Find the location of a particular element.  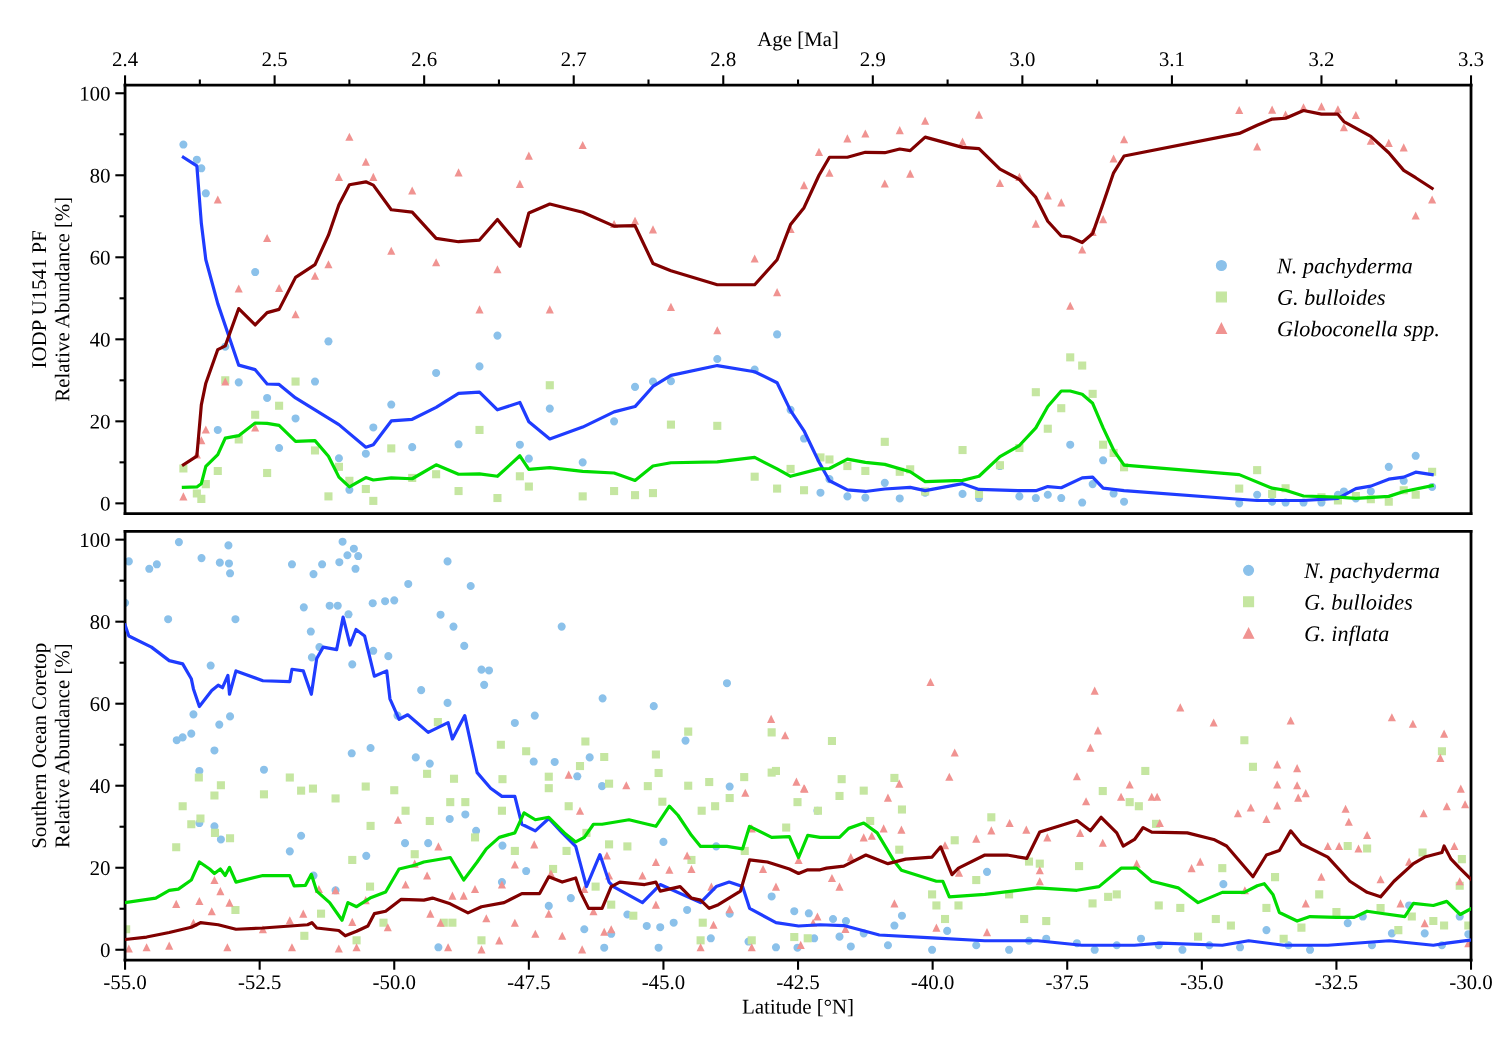

x-tick-label: -37.5 is located at coordinates (1067, 982).